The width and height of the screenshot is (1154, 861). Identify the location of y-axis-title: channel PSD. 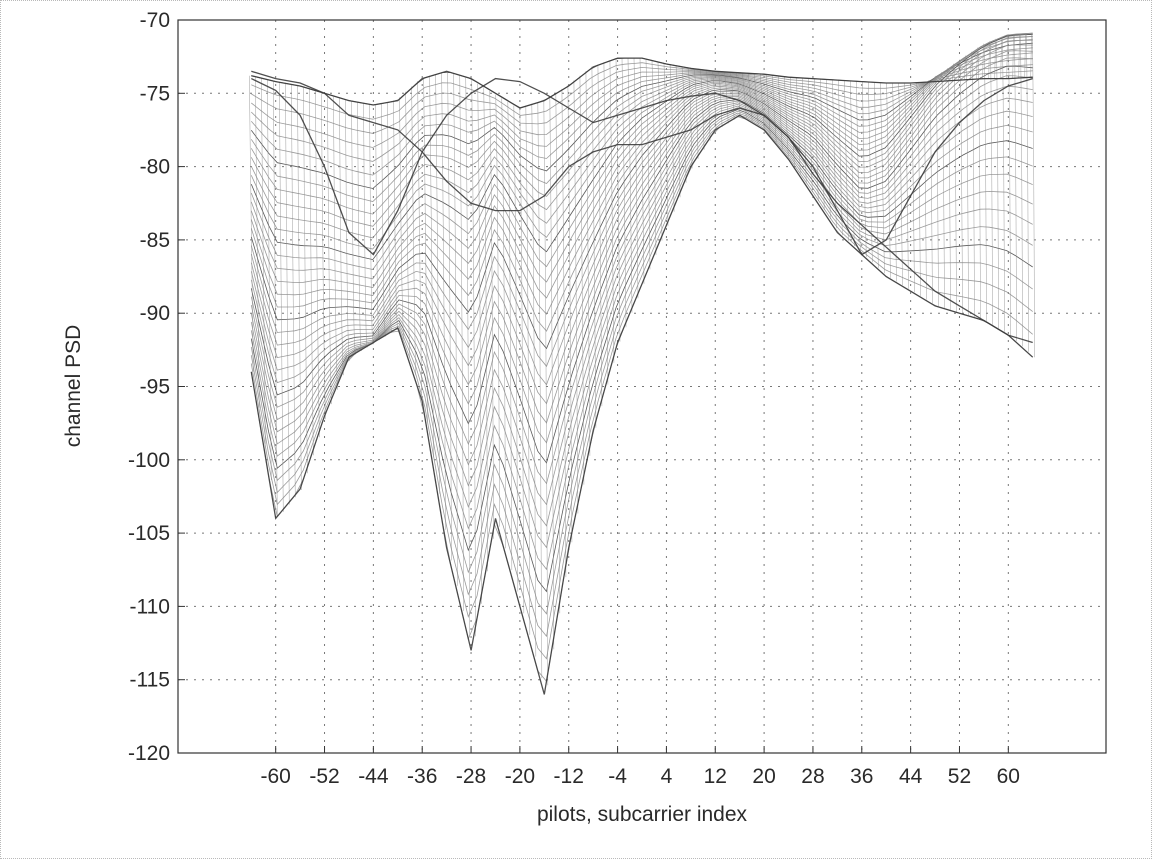
(73, 386).